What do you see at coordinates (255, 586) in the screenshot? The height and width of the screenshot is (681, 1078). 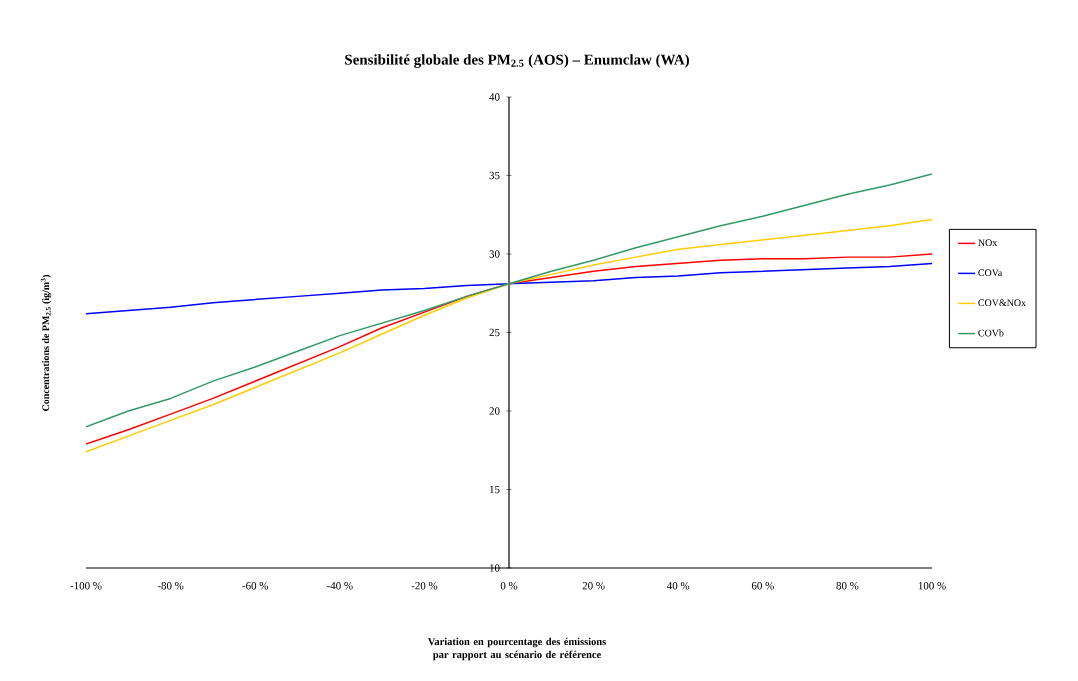 I see `x-tick-label: -60 %` at bounding box center [255, 586].